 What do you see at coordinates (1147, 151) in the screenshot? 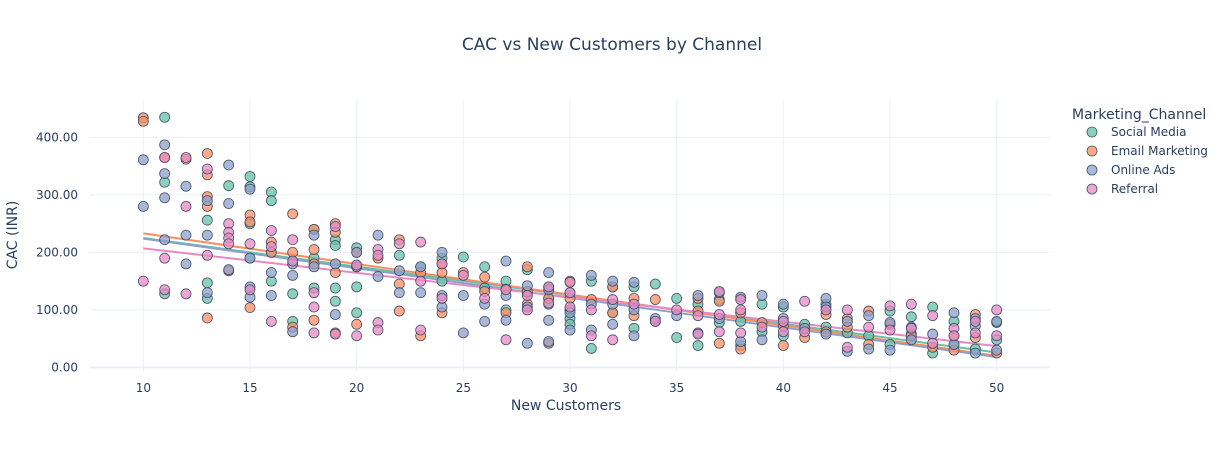
I see `legend-item-email-marketing: Email Marketing` at bounding box center [1147, 151].